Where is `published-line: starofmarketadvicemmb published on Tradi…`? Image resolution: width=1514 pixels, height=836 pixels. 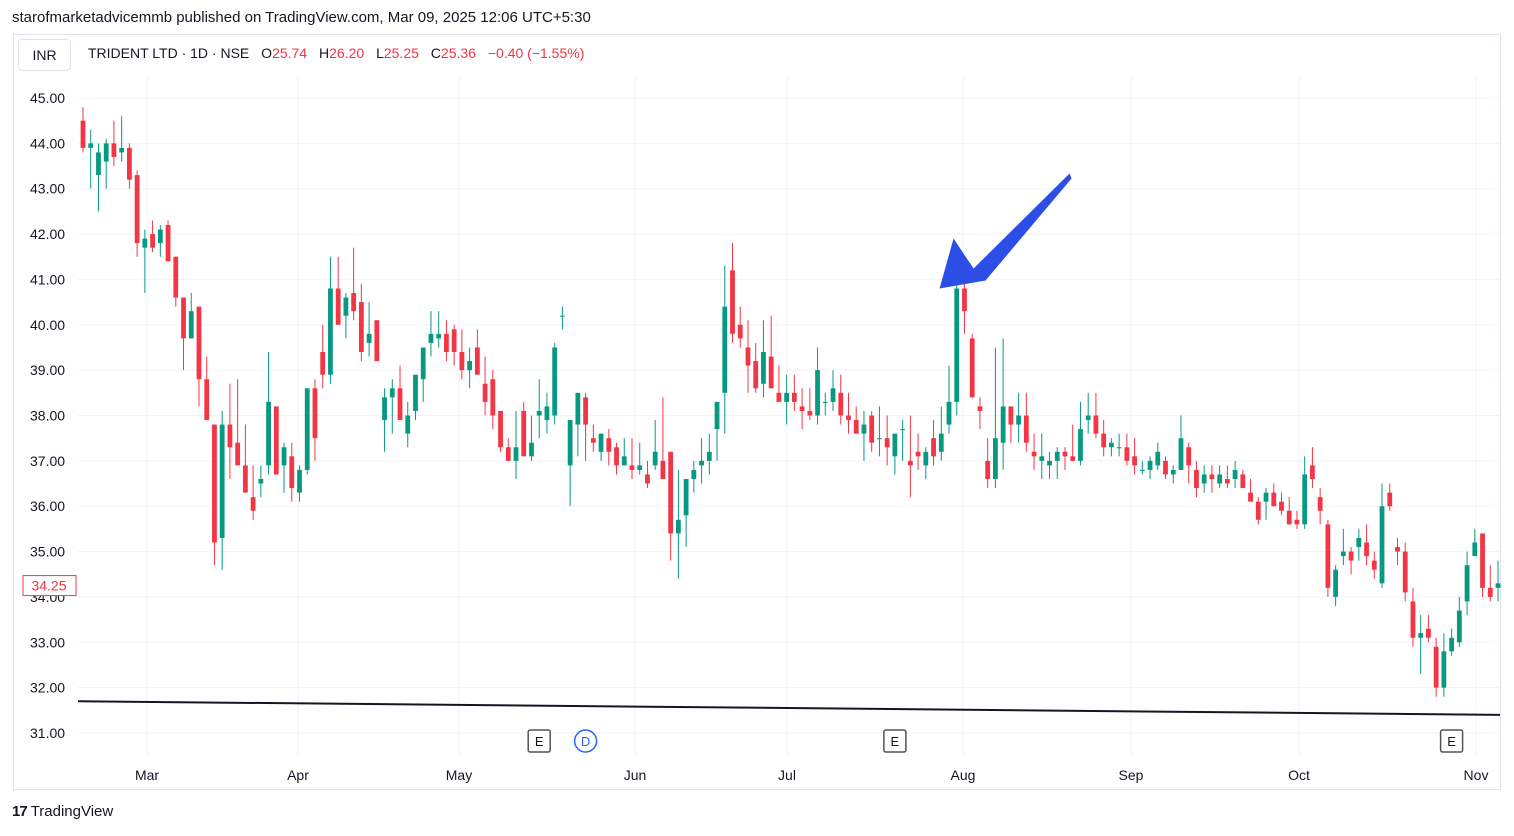
published-line: starofmarketadvicemmb published on Tradi… is located at coordinates (301, 17).